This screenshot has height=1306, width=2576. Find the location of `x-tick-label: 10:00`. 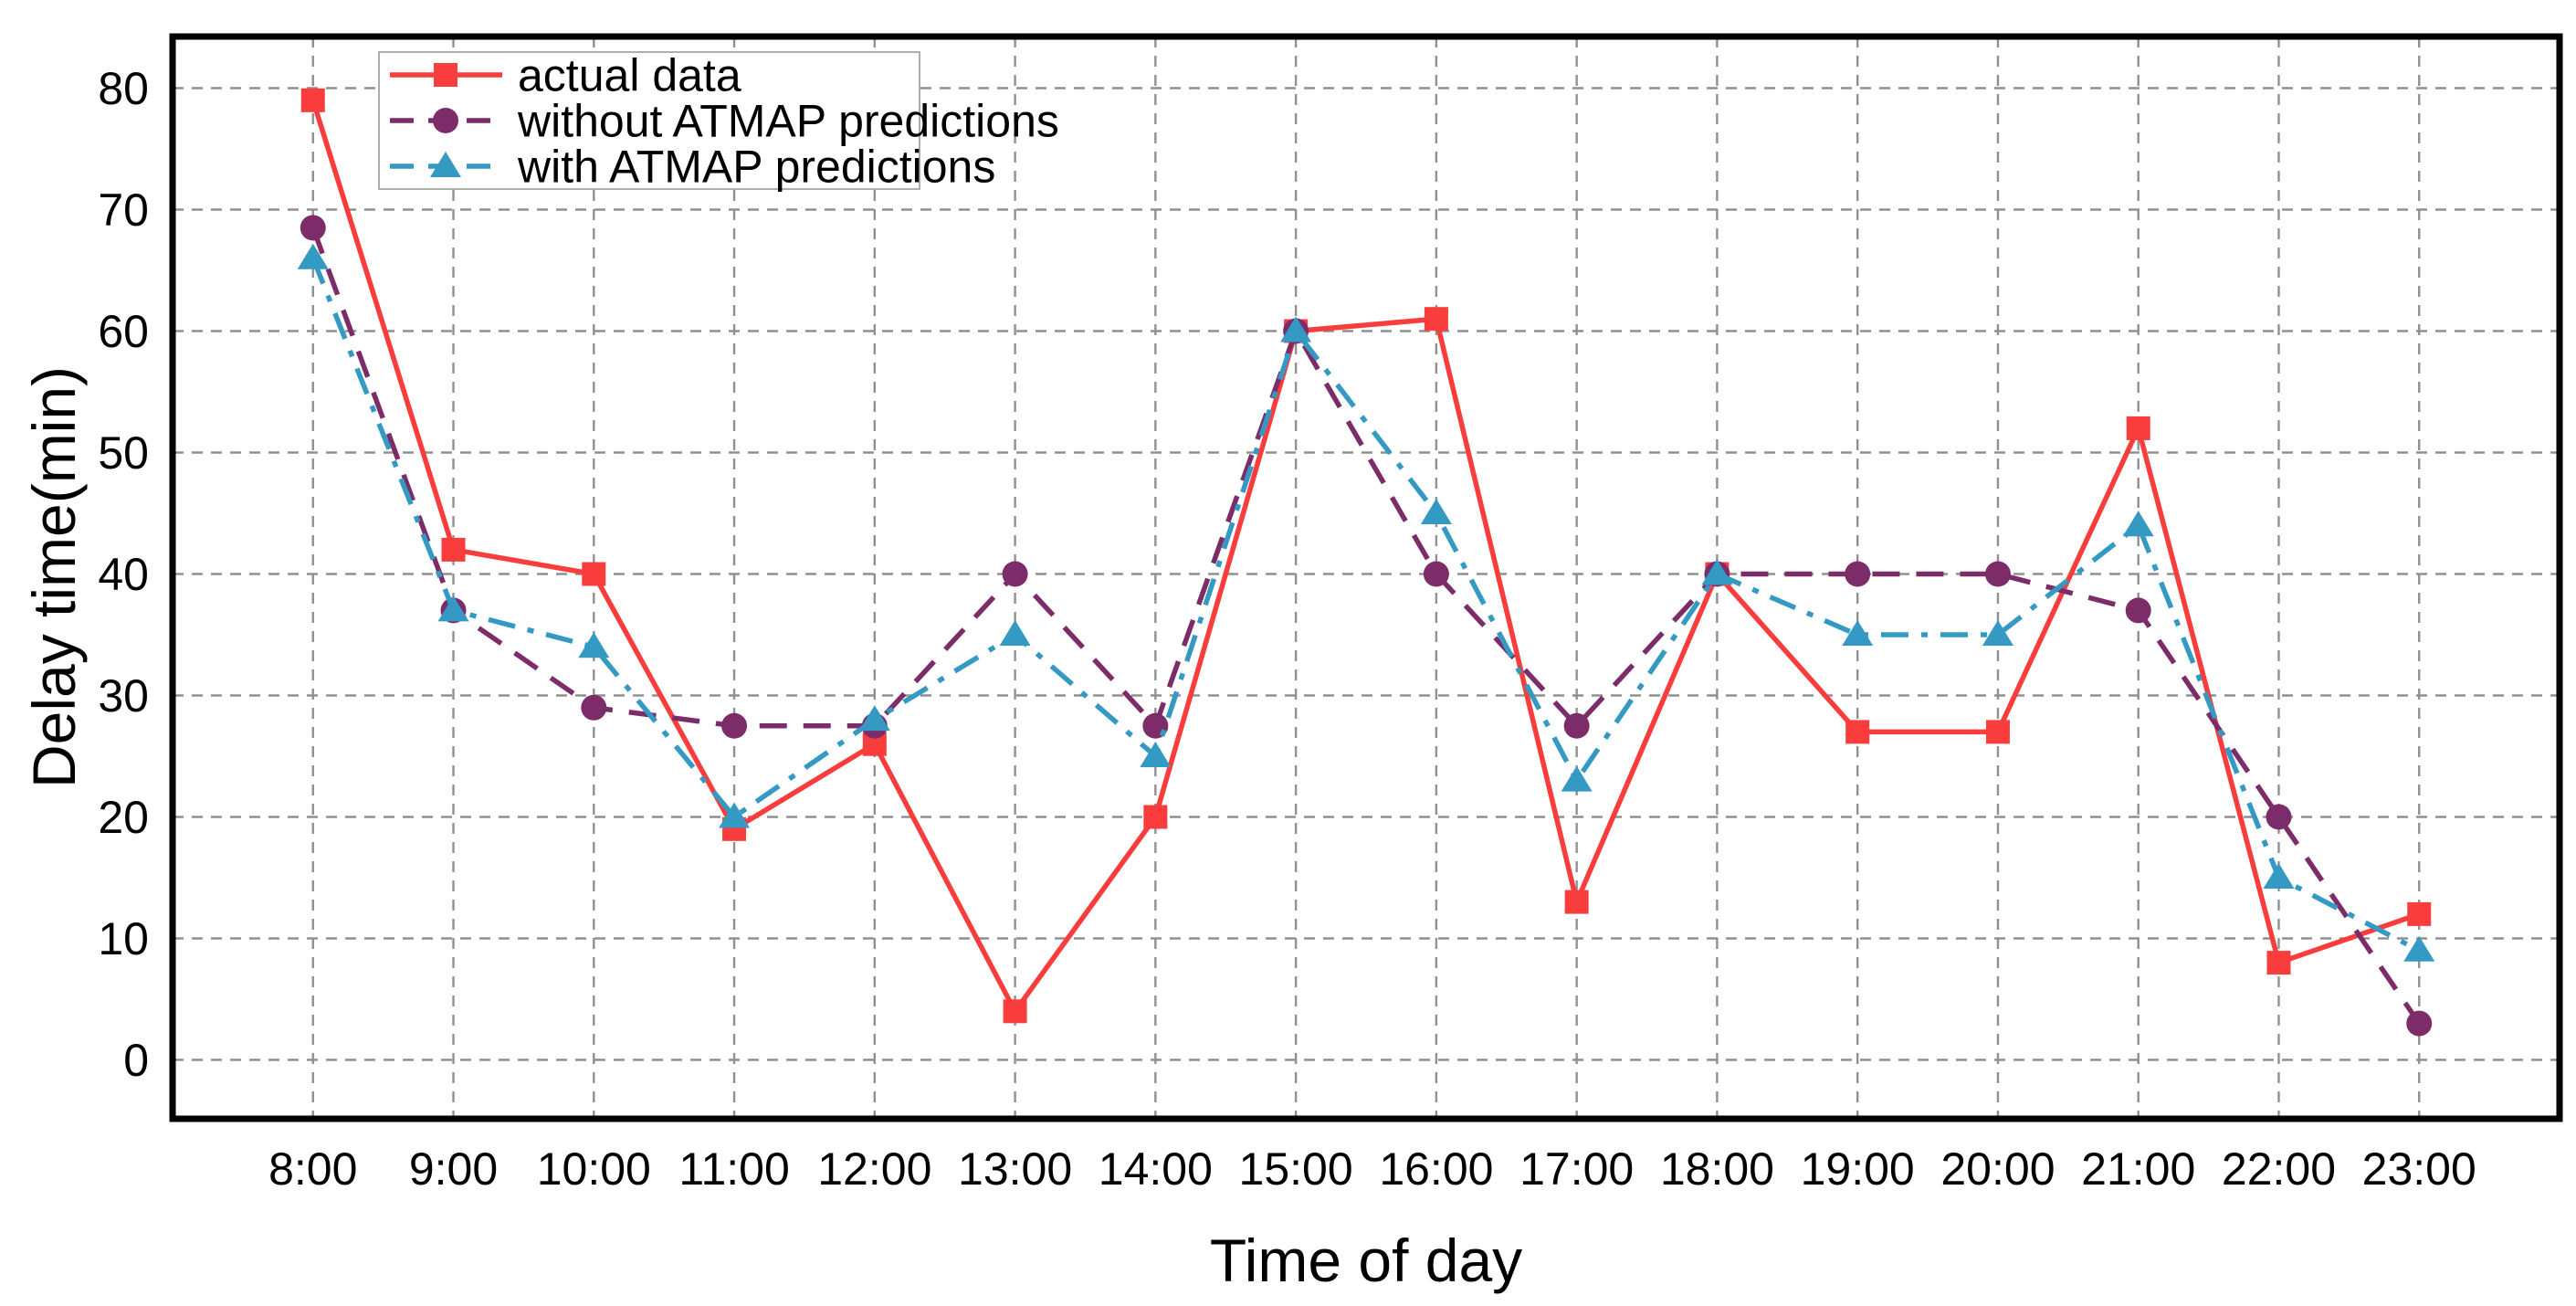

x-tick-label: 10:00 is located at coordinates (594, 1169).